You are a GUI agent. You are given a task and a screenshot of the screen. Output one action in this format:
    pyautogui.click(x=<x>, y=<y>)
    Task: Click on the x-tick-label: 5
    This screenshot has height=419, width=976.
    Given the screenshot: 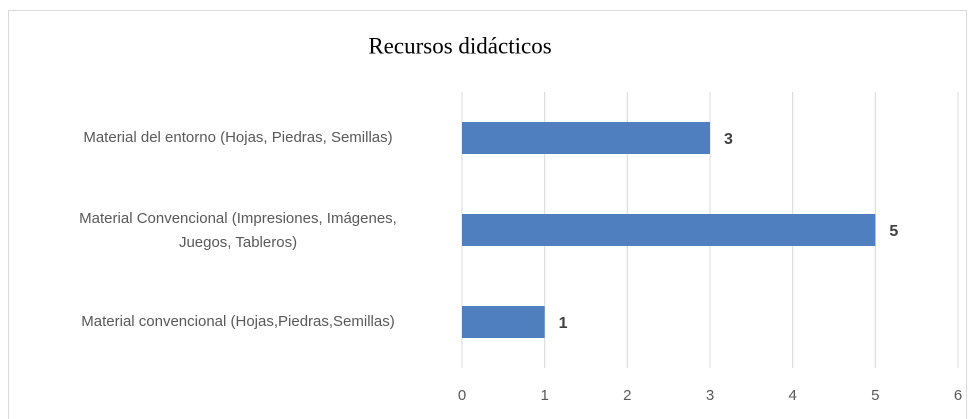 What is the action you would take?
    pyautogui.click(x=875, y=395)
    